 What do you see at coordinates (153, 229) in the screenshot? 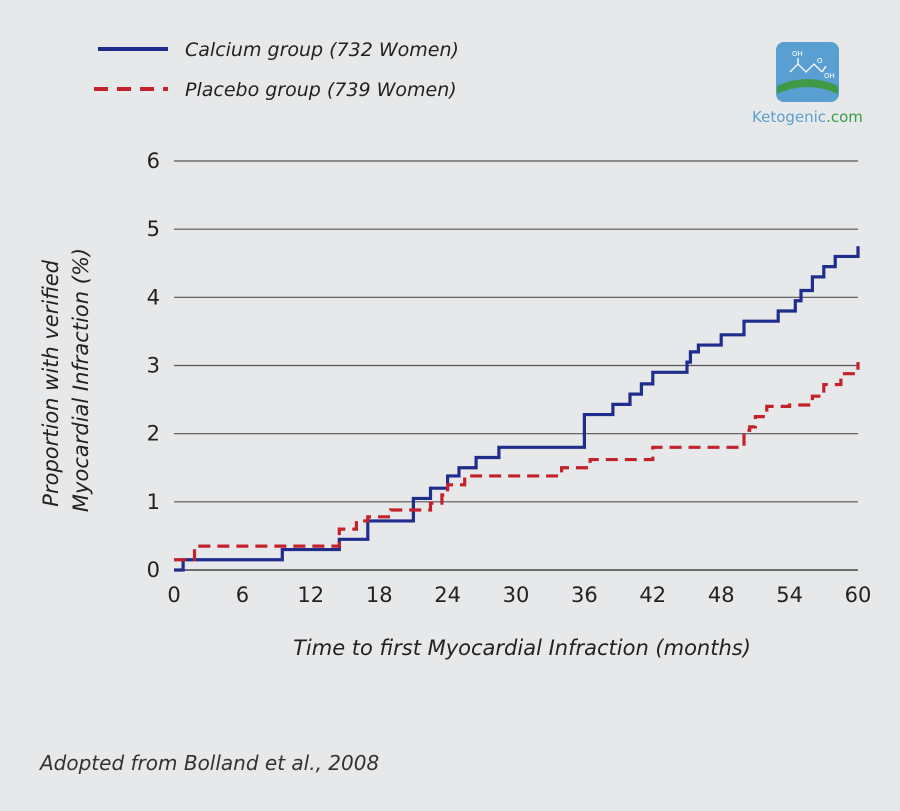
I see `y-tick-label: 5` at bounding box center [153, 229].